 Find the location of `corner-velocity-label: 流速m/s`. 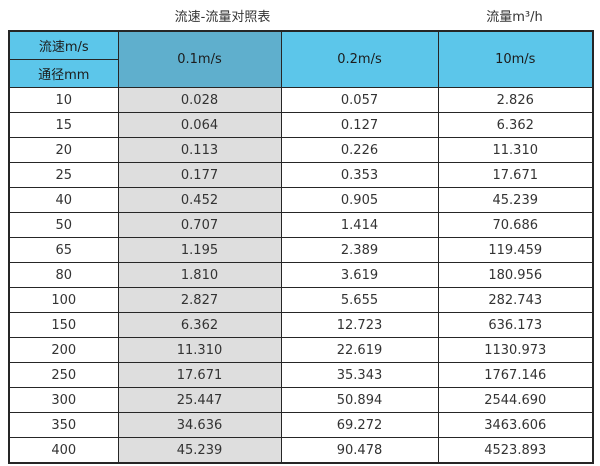

corner-velocity-label: 流速m/s is located at coordinates (63, 45).